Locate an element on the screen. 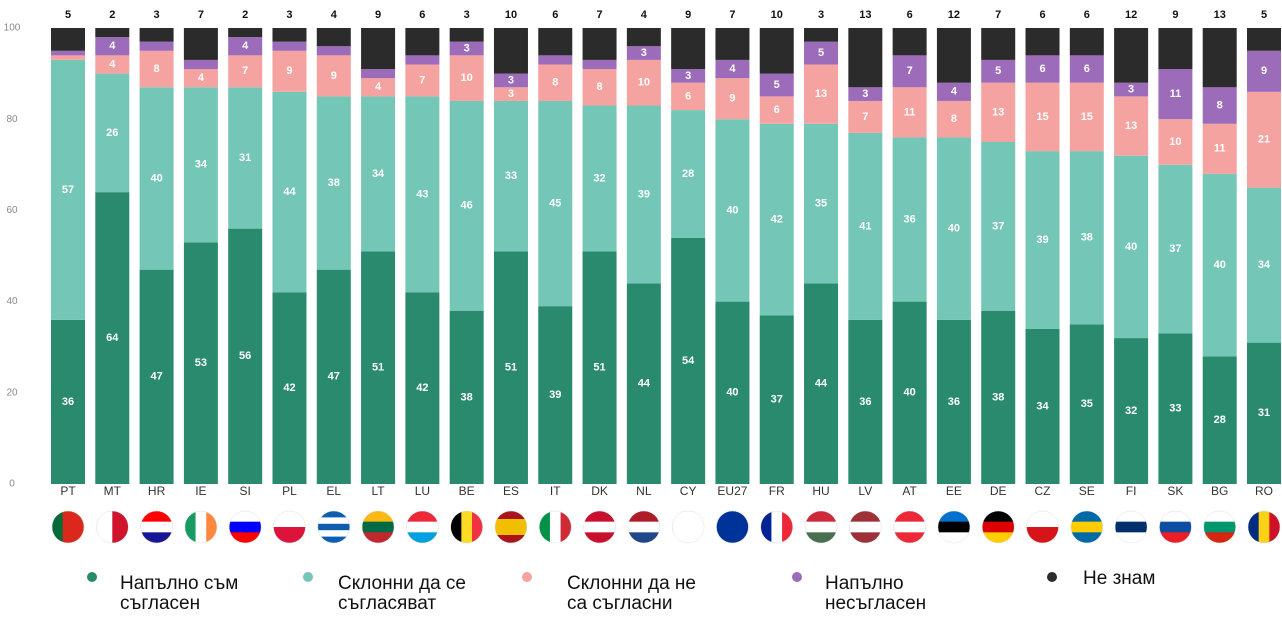 This screenshot has width=1282, height=618. y-tick-label: 0 is located at coordinates (12, 484).